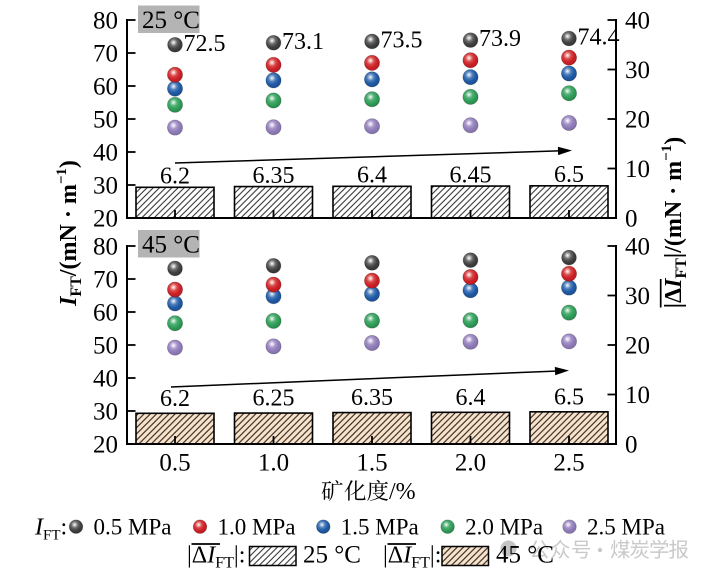  Describe the element at coordinates (504, 527) in the screenshot. I see `svg-text: 2.0 MPa` at that location.